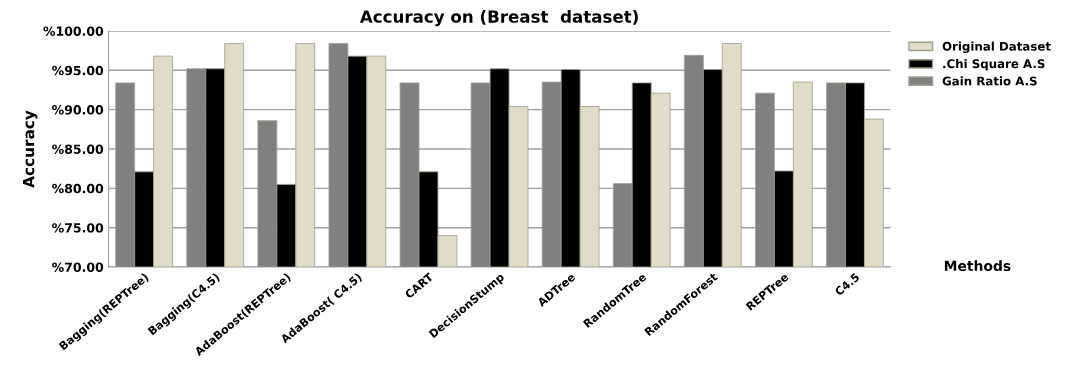 The width and height of the screenshot is (1086, 387). What do you see at coordinates (78, 228) in the screenshot?
I see `y-tick-label: %75.00` at bounding box center [78, 228].